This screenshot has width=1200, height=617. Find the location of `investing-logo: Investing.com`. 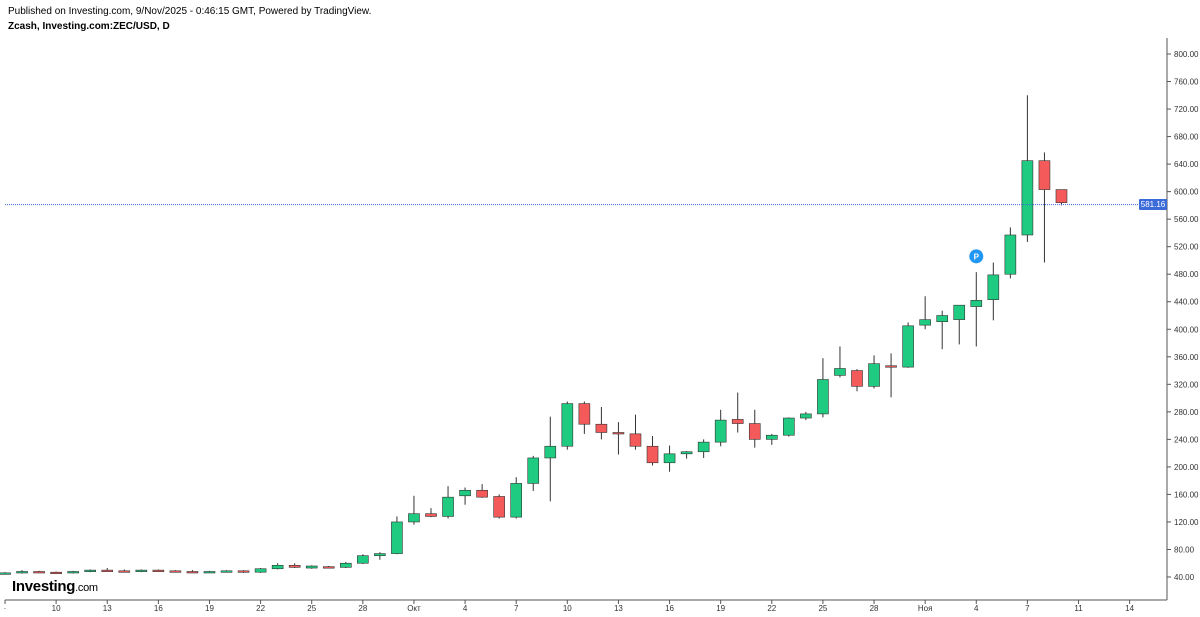

investing-logo: Investing.com is located at coordinates (55, 586).